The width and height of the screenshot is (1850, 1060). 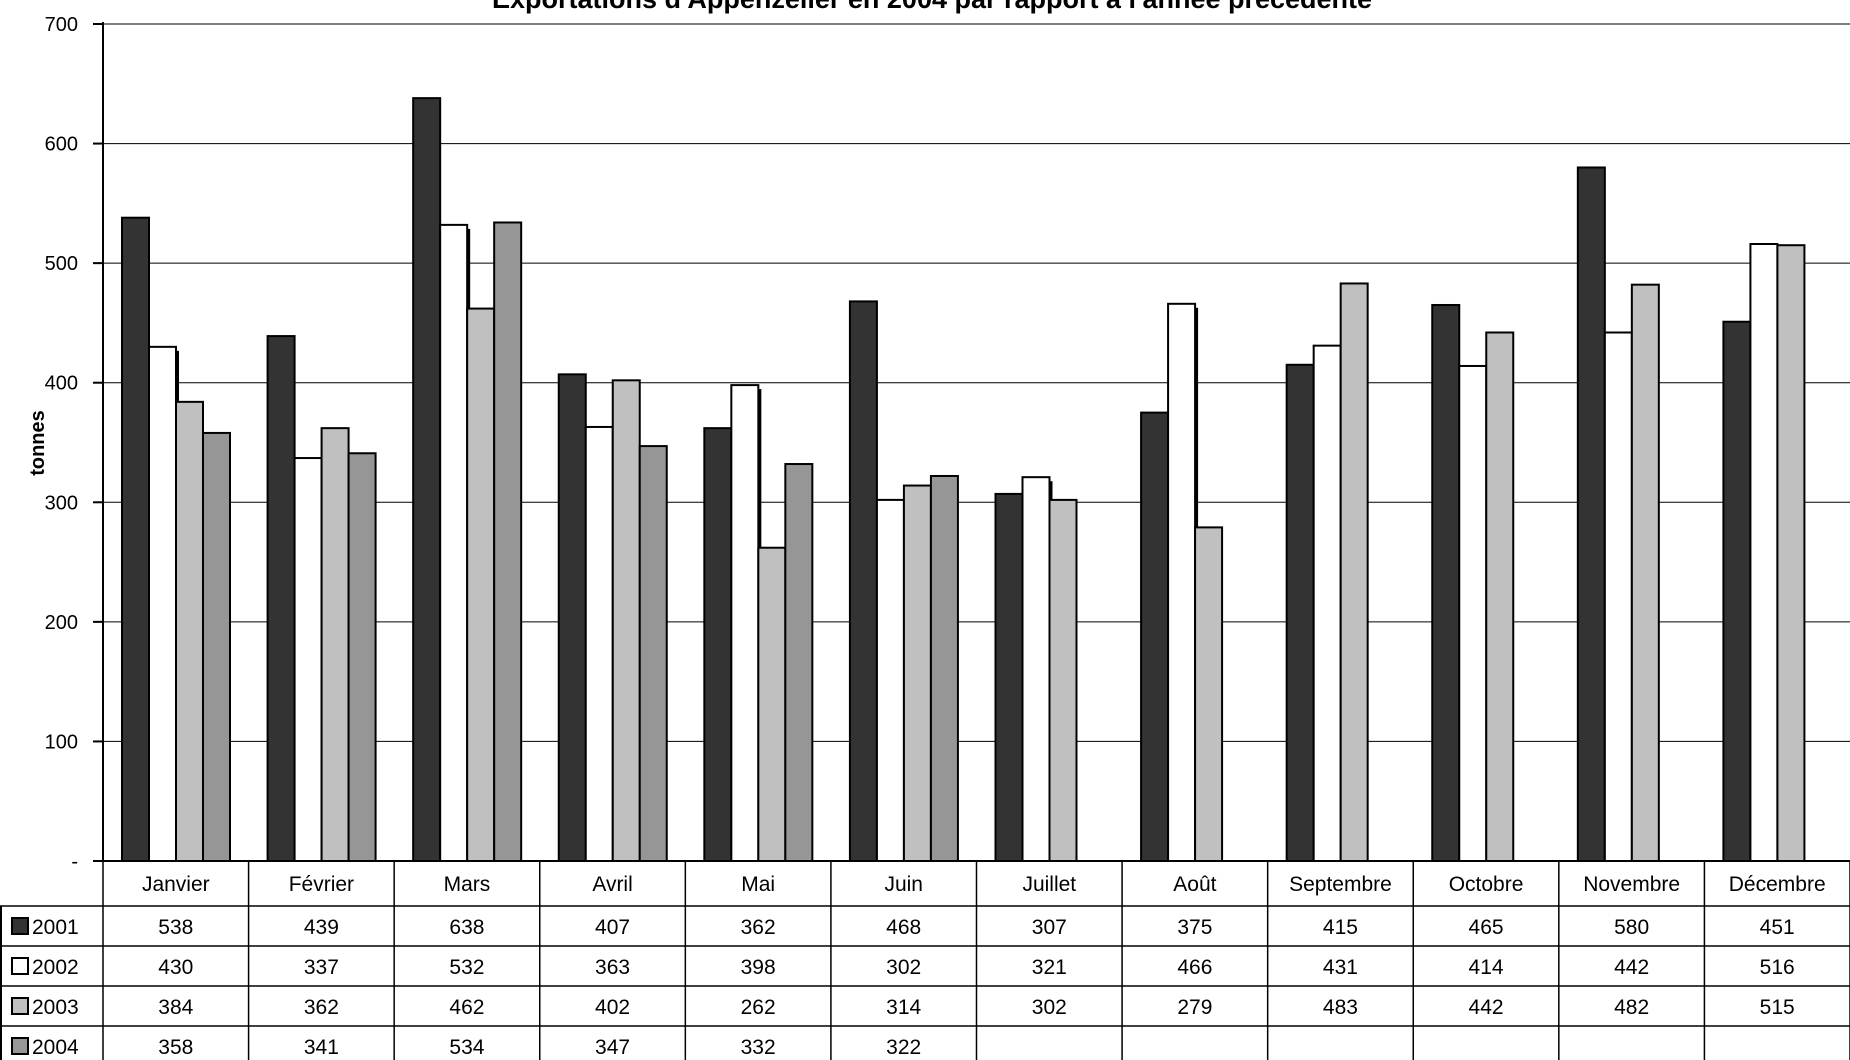 What do you see at coordinates (1631, 927) in the screenshot?
I see `data-label: 580` at bounding box center [1631, 927].